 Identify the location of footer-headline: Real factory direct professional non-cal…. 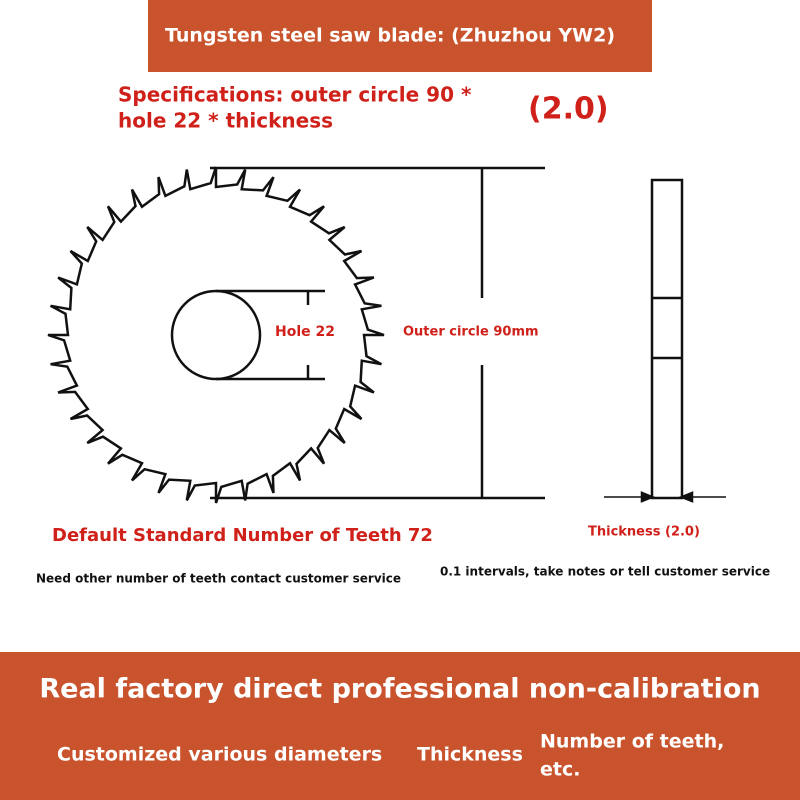
(399, 689).